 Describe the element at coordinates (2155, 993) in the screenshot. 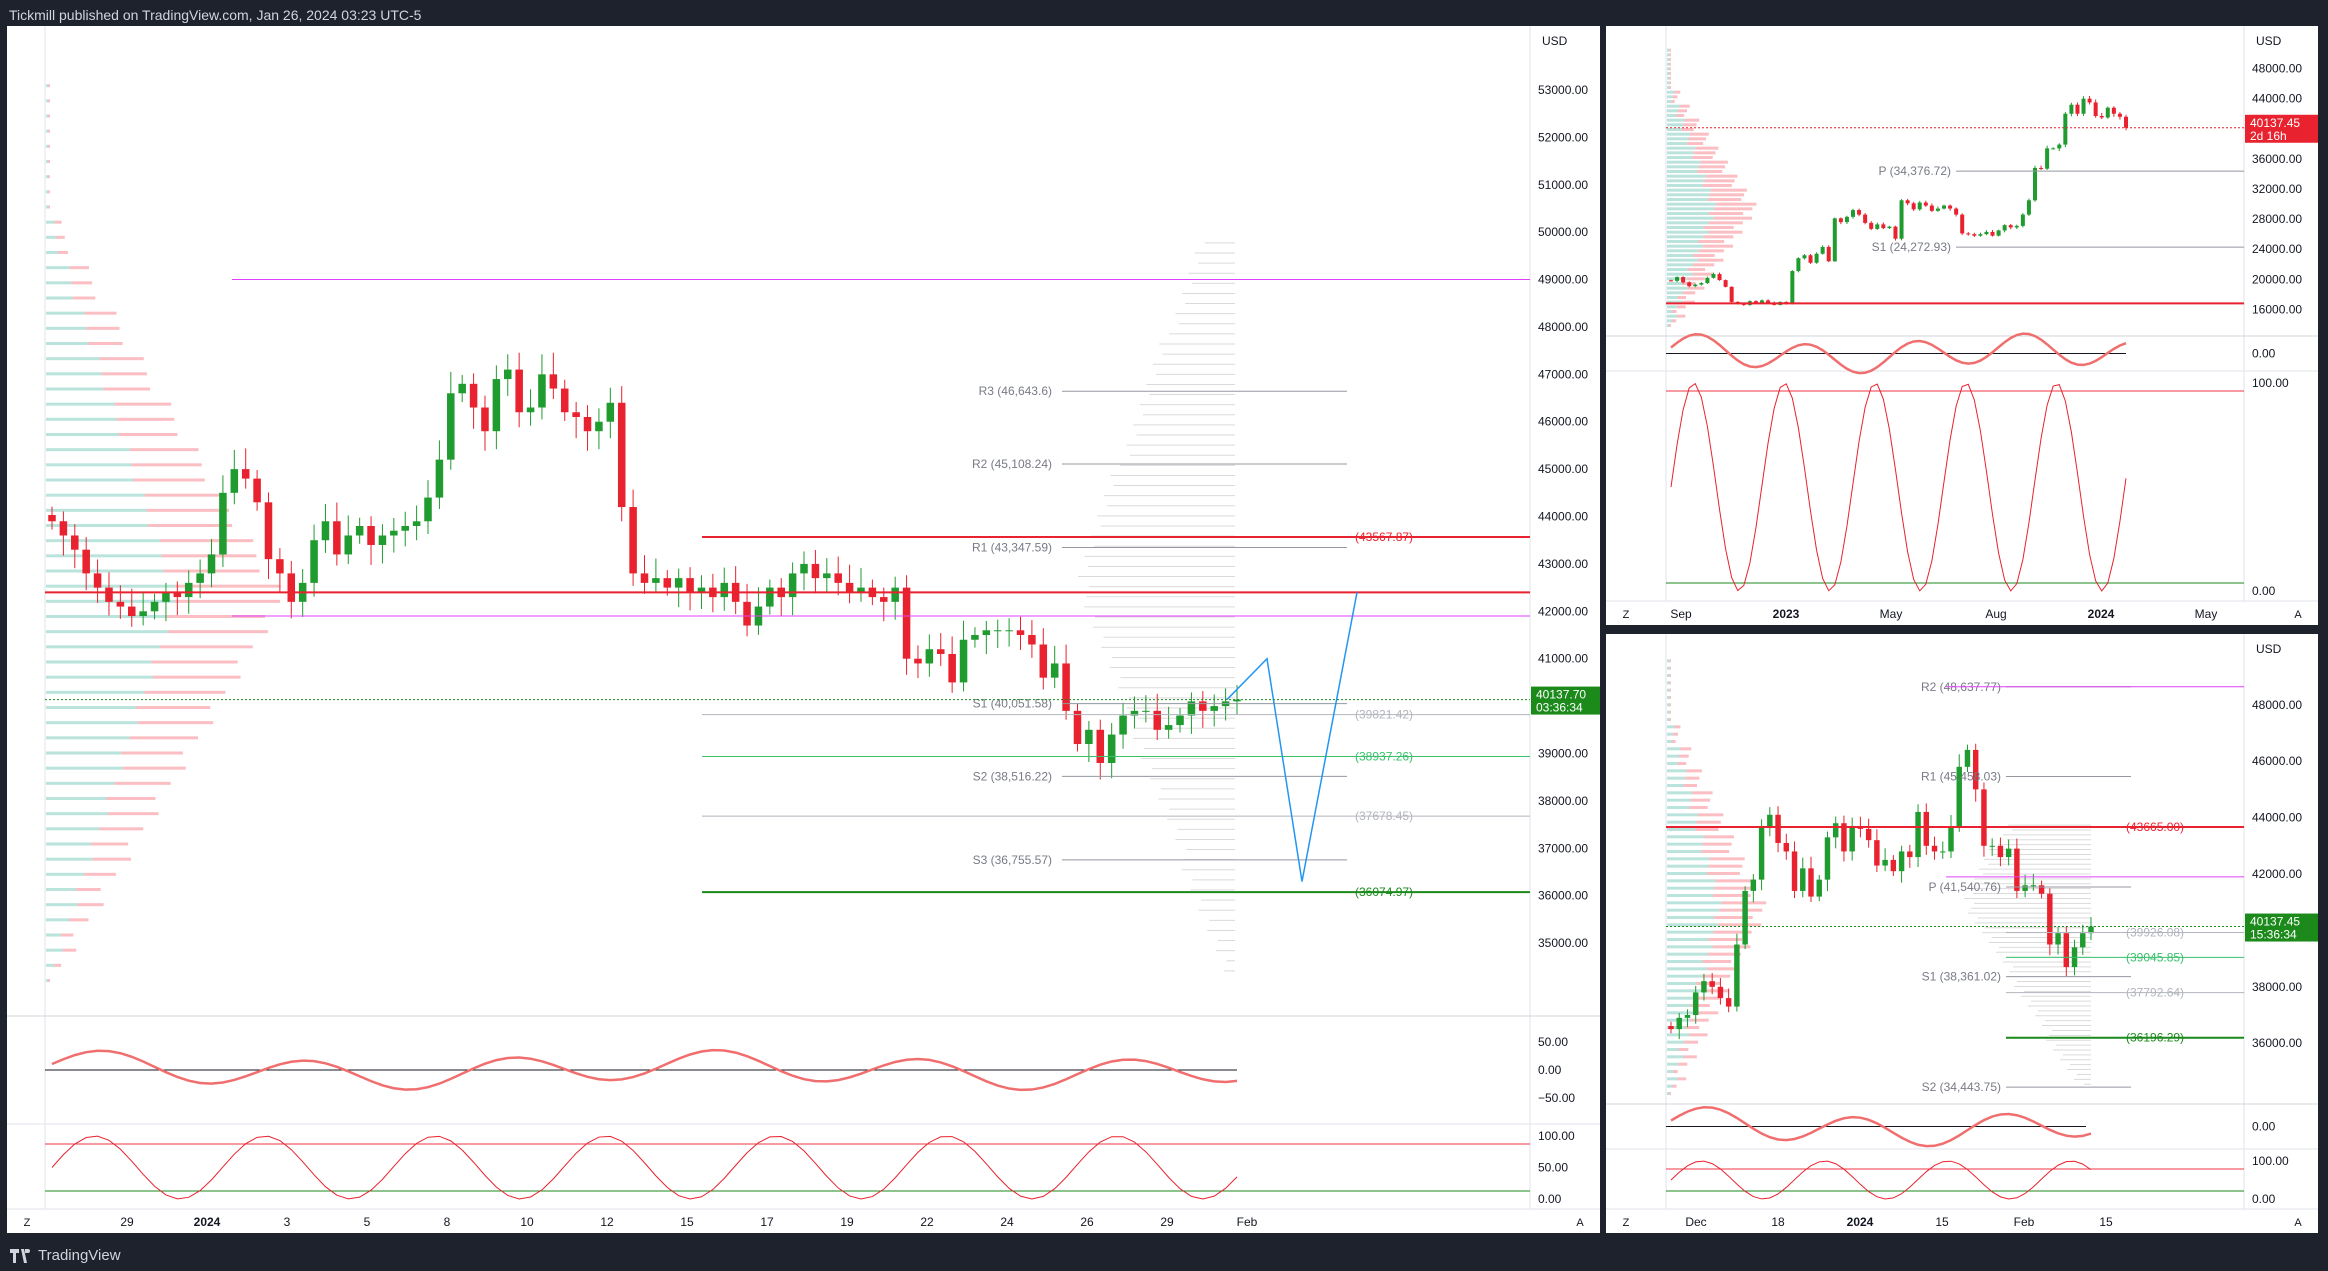

I see `level-label: (37792.64)` at that location.